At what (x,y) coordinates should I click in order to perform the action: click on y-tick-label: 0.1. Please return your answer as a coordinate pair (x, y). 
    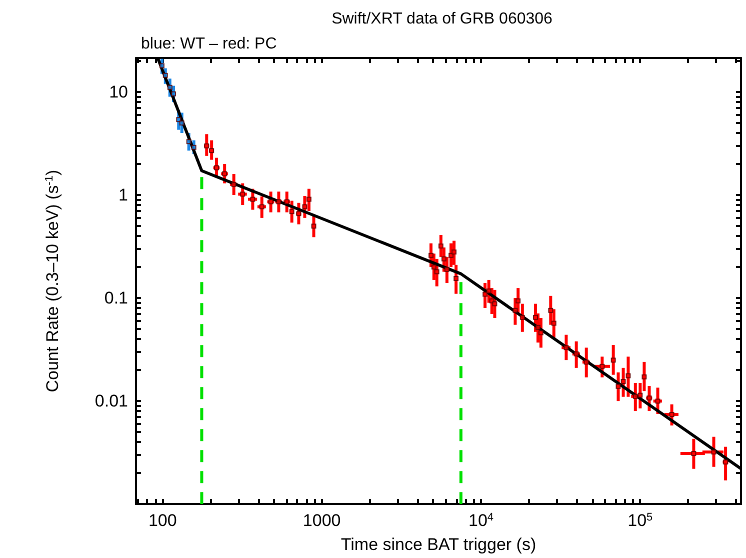
    Looking at the image, I should click on (116, 298).